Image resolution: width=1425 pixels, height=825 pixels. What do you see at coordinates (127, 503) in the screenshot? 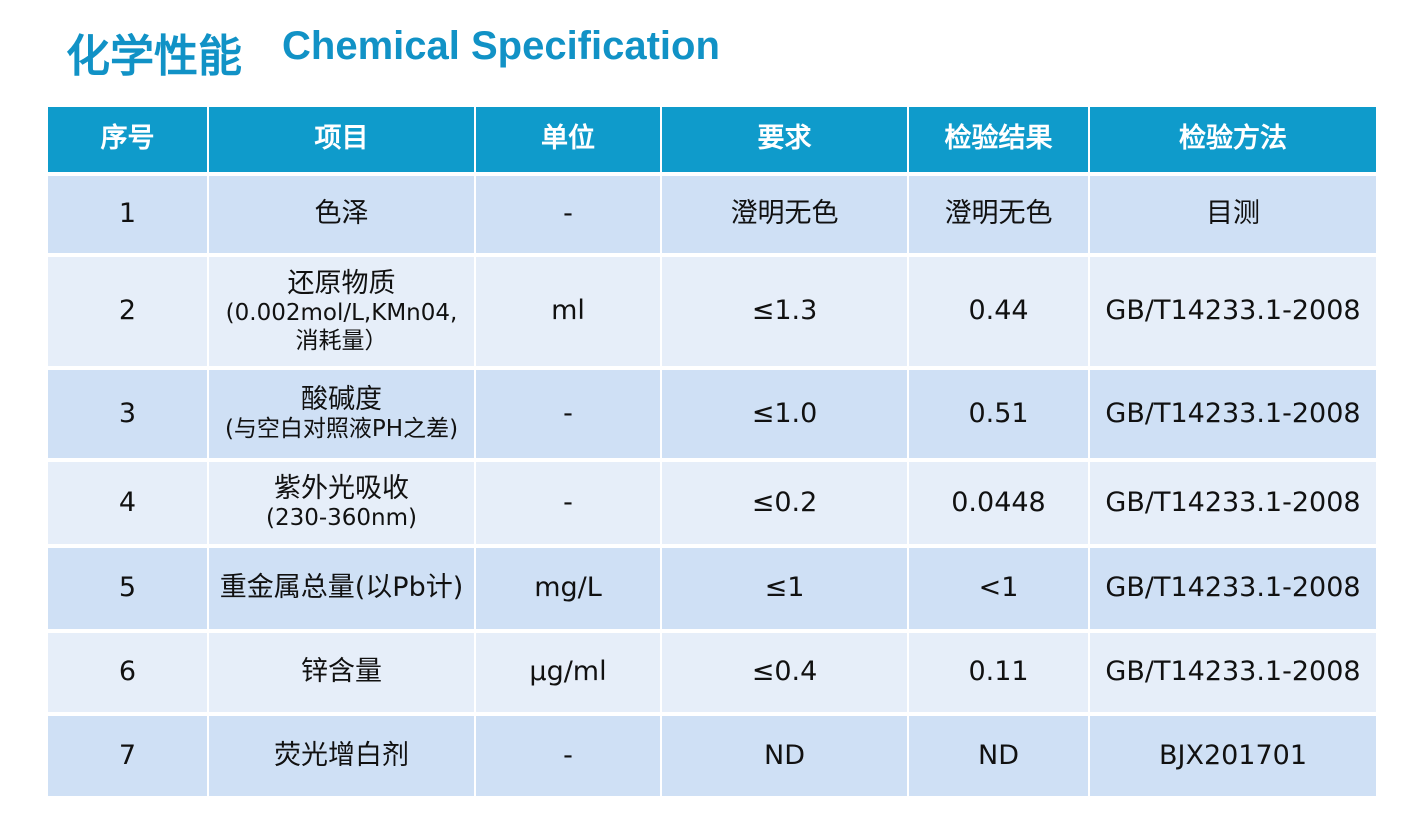
I see `table-cell: 4` at bounding box center [127, 503].